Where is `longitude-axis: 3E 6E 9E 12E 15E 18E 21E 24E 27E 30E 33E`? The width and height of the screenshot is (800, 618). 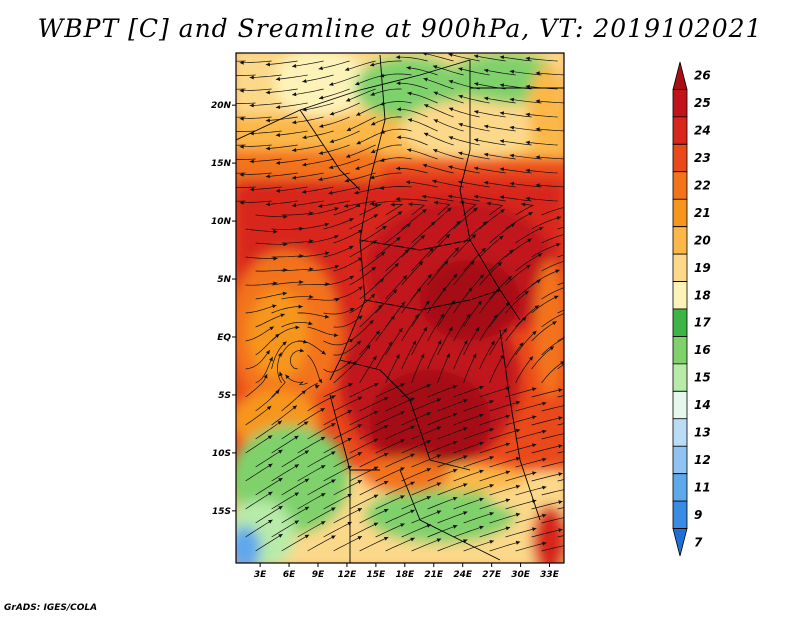 longitude-axis: 3E 6E 9E 12E 15E 18E 21E 24E 27E 30E 33E is located at coordinates (407, 571).